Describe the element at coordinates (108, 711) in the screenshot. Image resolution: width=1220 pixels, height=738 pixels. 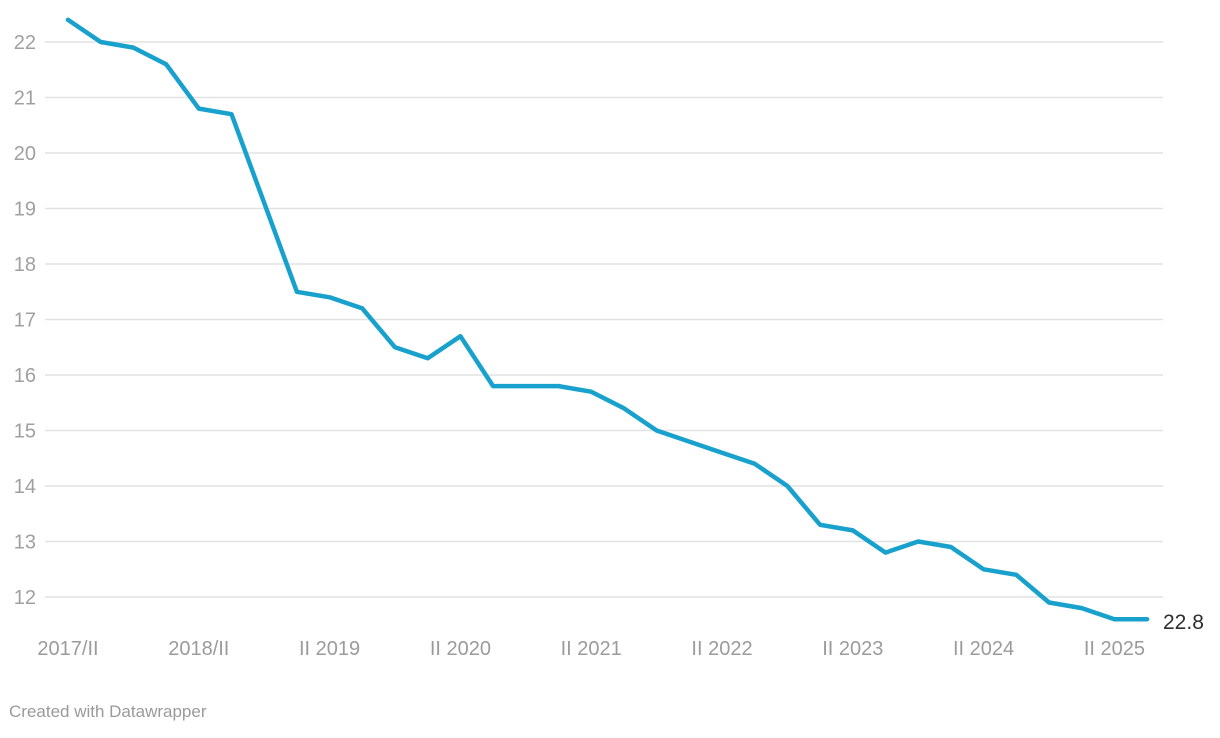
I see `datawrapper-credit-link: Created with Datawrapper` at that location.